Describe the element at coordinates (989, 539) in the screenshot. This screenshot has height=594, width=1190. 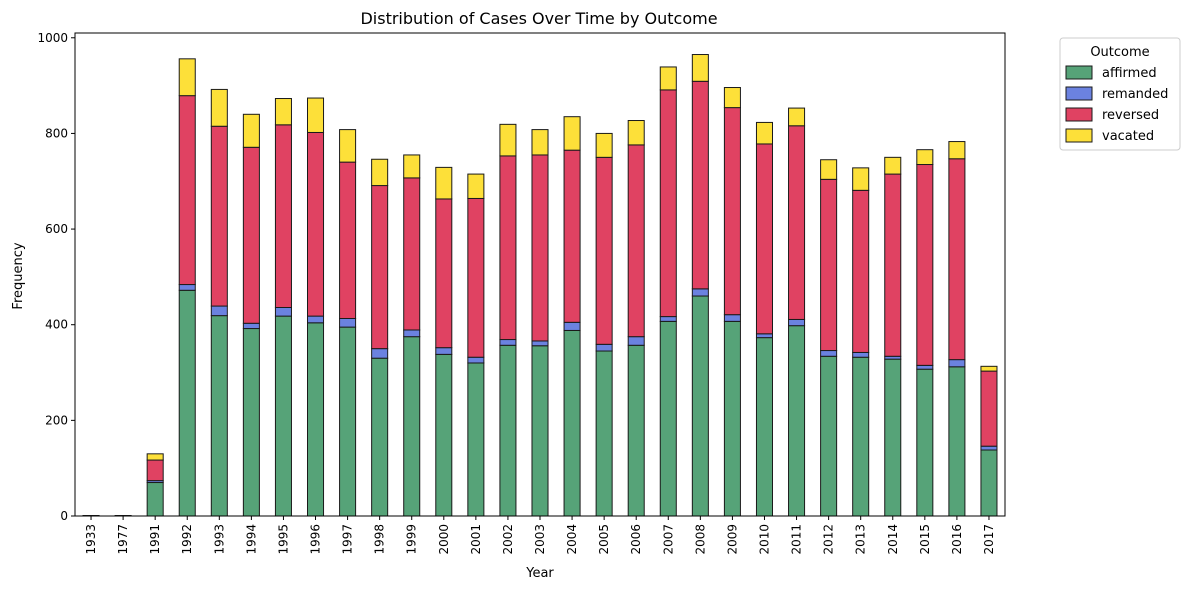
I see `x-tick-label: 2017` at that location.